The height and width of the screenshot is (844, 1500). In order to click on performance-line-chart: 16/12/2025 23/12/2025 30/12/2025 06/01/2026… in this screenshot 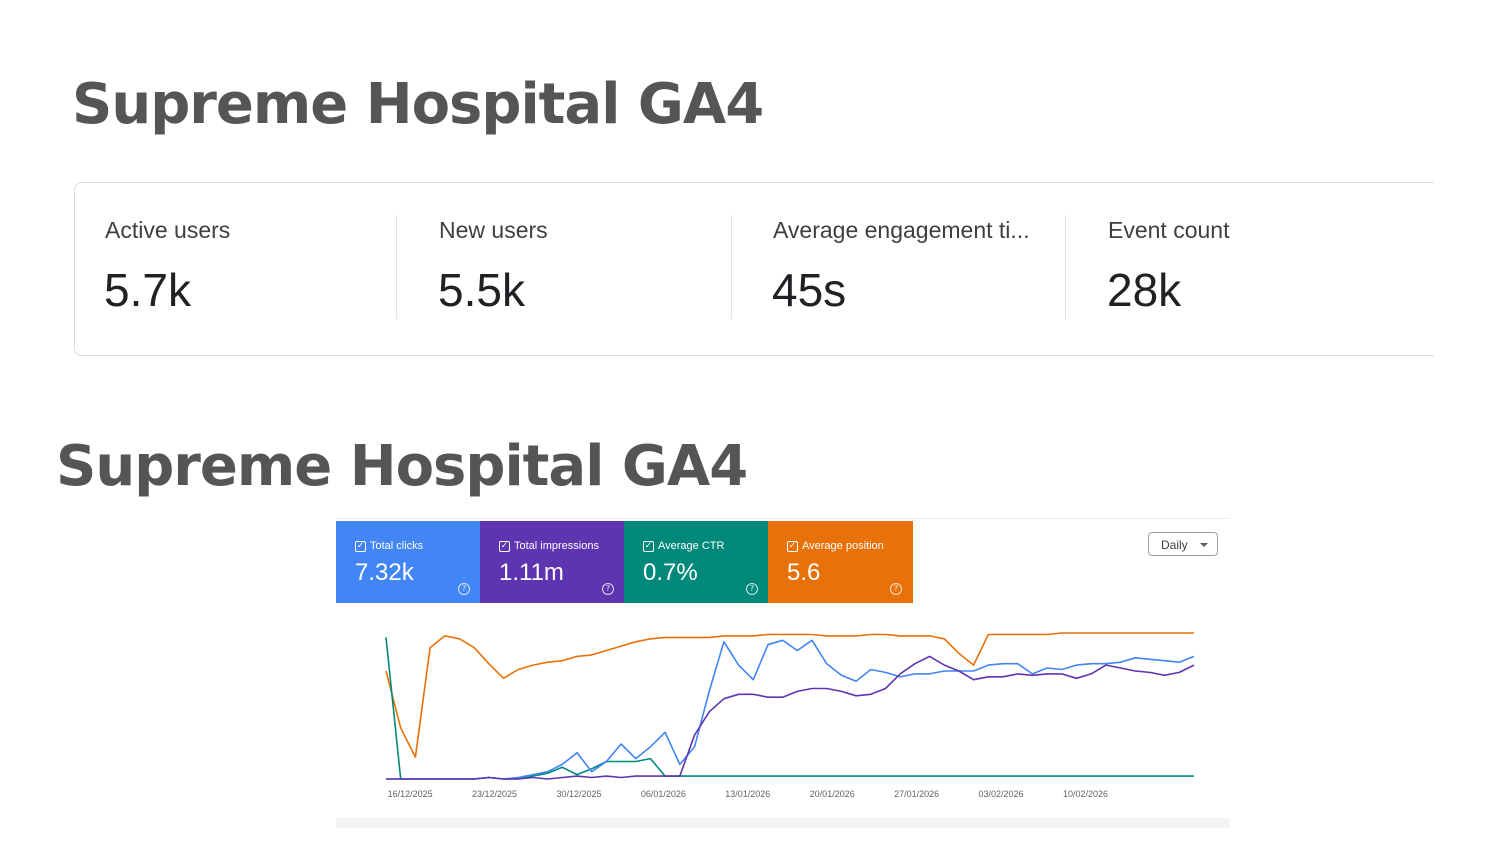, I will do `click(790, 715)`.